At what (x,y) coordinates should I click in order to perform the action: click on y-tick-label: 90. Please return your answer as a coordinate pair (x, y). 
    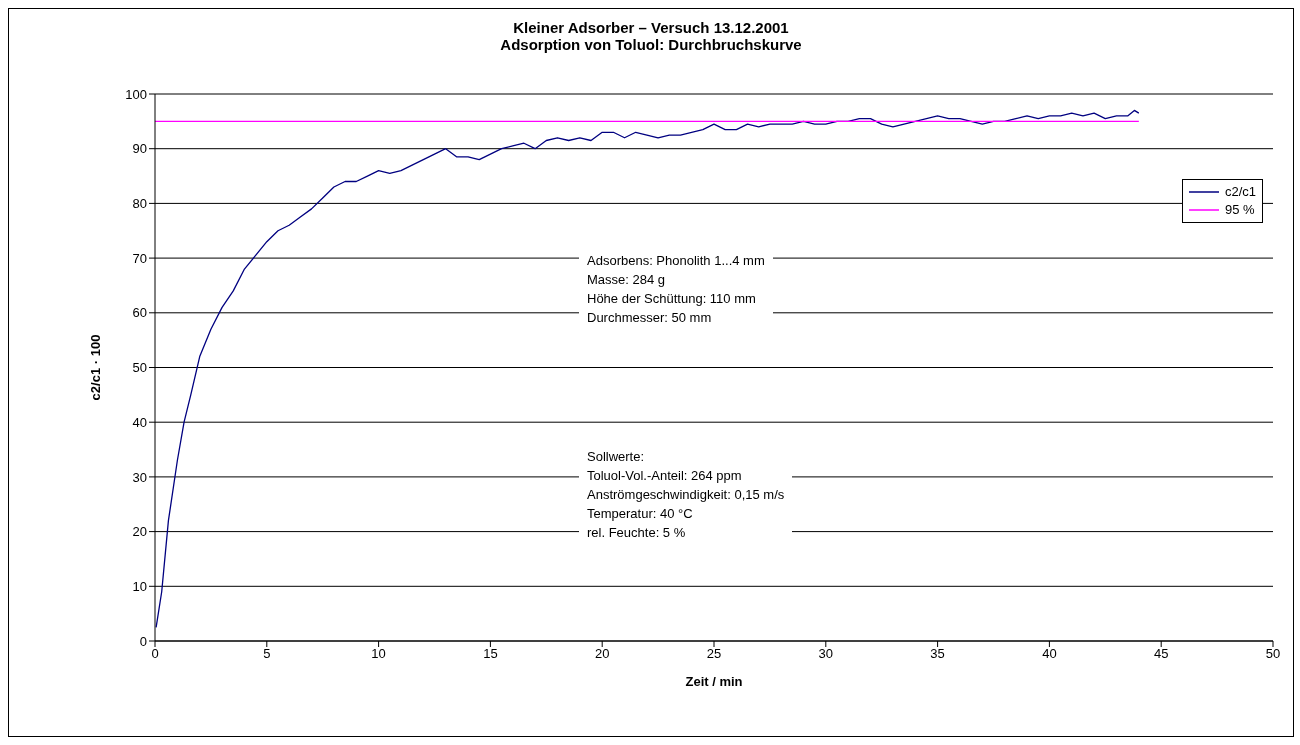
    Looking at the image, I should click on (139, 149).